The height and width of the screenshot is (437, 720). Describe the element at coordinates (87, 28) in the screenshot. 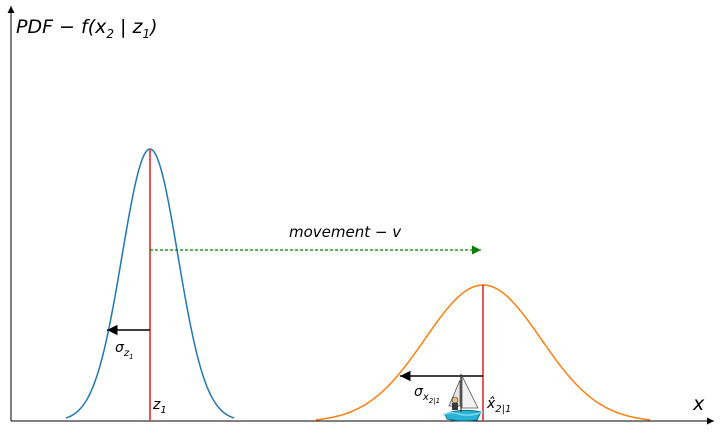

I see `y-axis-label: PDF − f(x2 | z1)` at that location.